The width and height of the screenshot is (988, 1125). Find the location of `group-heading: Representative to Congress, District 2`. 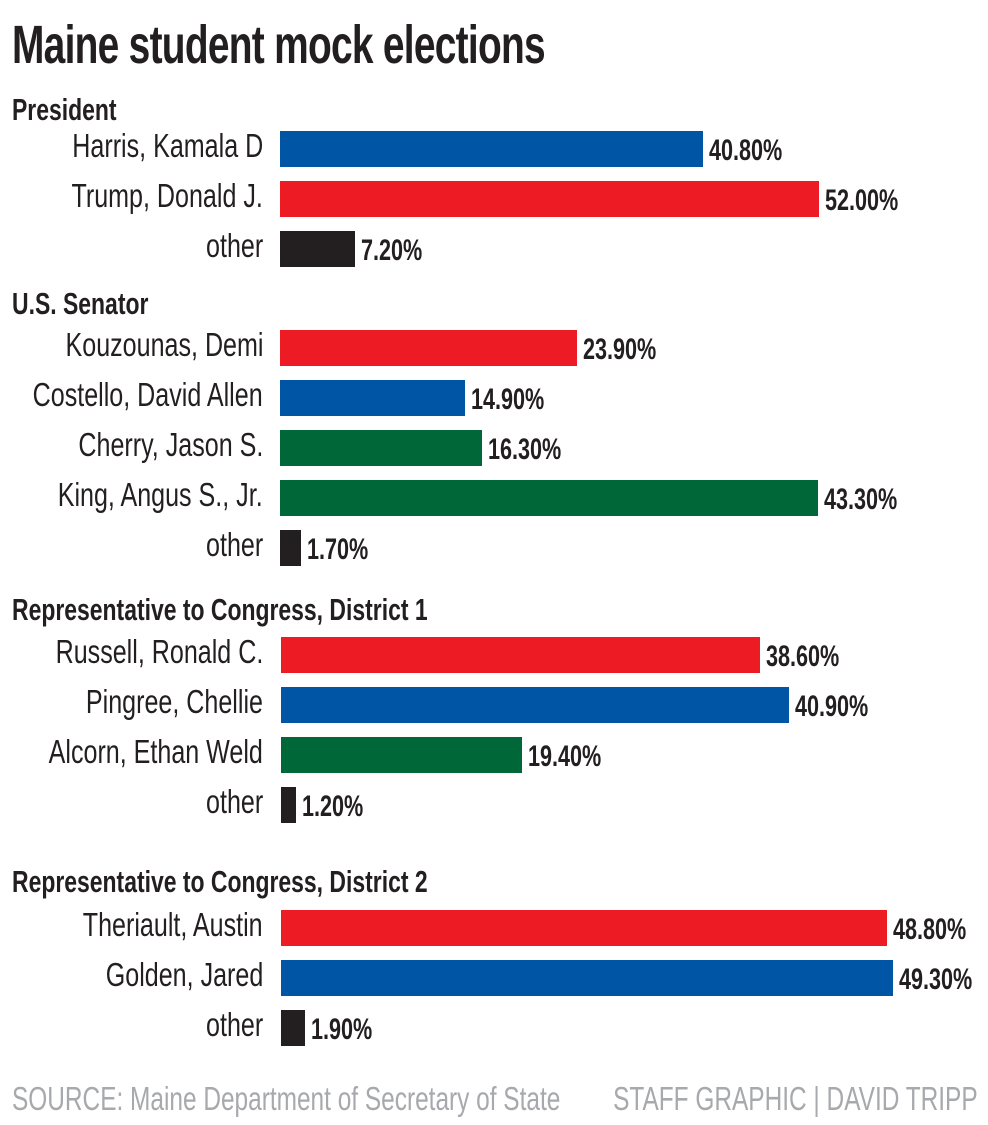

group-heading: Representative to Congress, District 2 is located at coordinates (220, 881).